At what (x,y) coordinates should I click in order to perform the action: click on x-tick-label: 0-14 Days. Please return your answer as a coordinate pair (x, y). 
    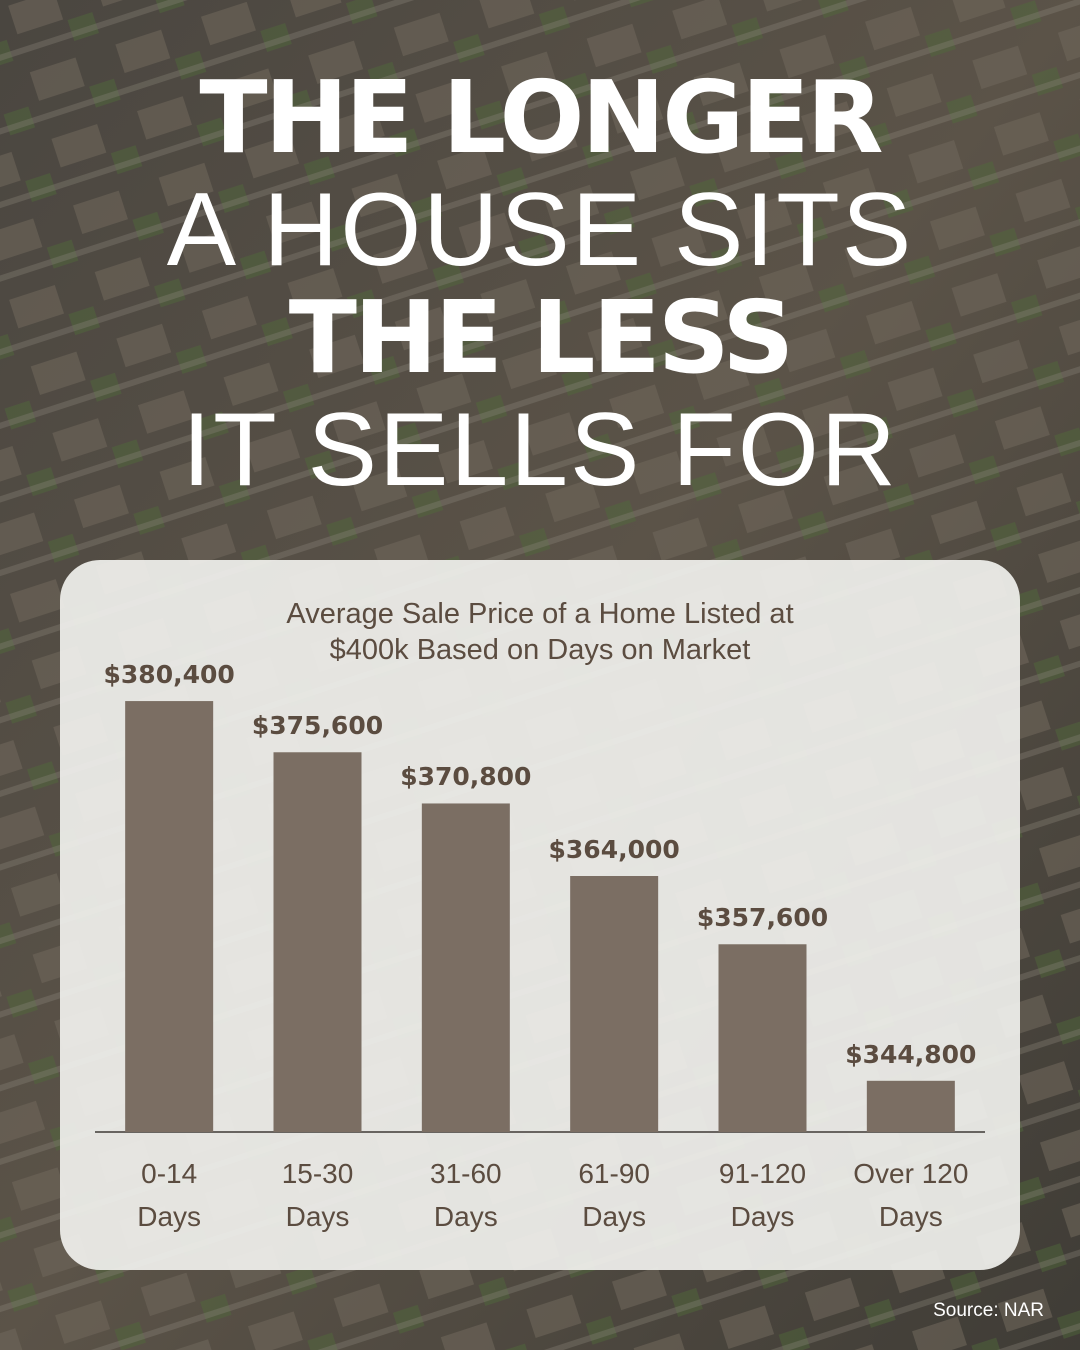
    Looking at the image, I should click on (169, 1195).